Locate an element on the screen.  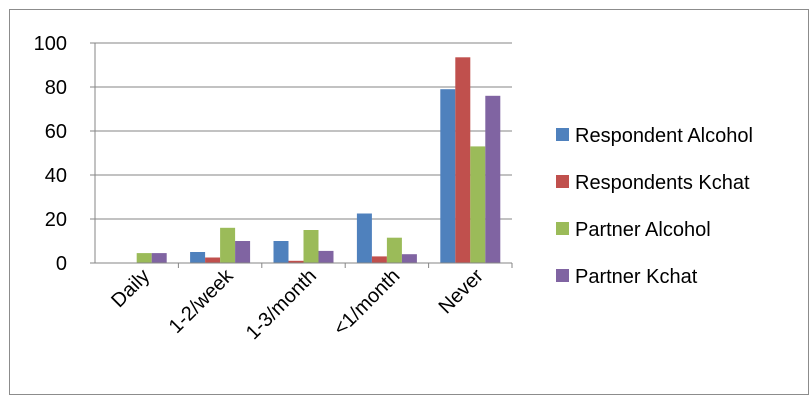
legend-label: Partner Kchat is located at coordinates (636, 277).